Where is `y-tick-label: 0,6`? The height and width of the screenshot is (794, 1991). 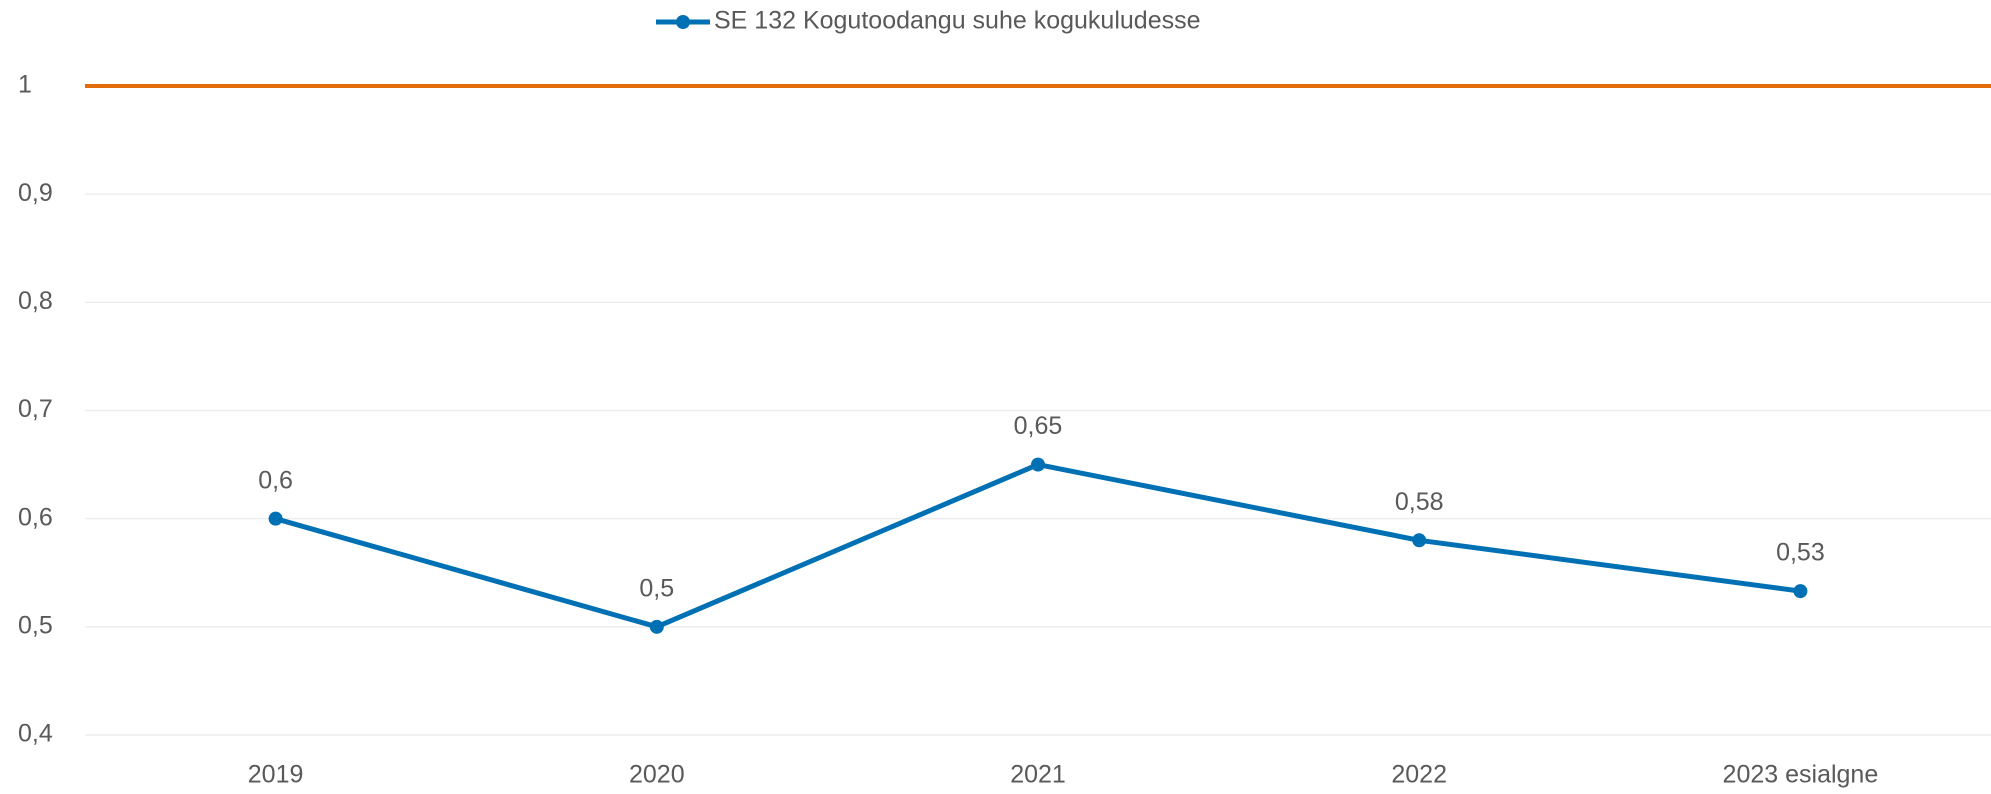 y-tick-label: 0,6 is located at coordinates (35, 517).